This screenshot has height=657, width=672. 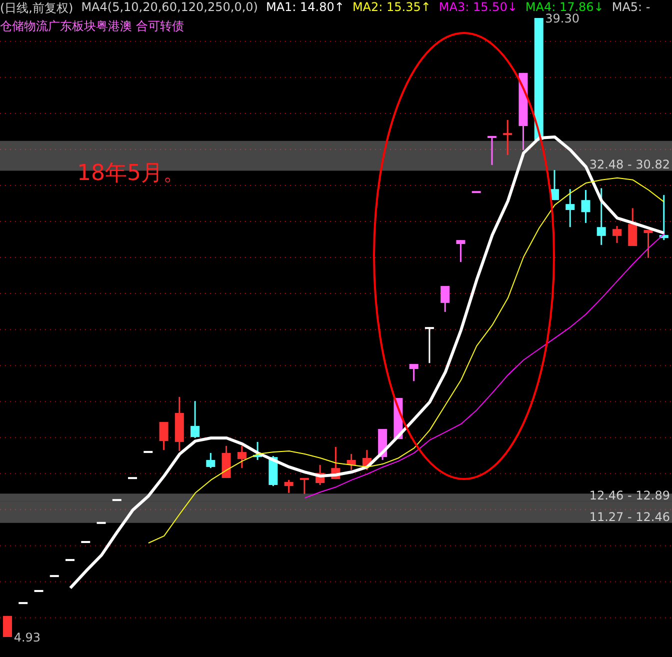 I want to click on text: MA4(5,10,20,60,120,250,0,0), so click(x=169, y=8).